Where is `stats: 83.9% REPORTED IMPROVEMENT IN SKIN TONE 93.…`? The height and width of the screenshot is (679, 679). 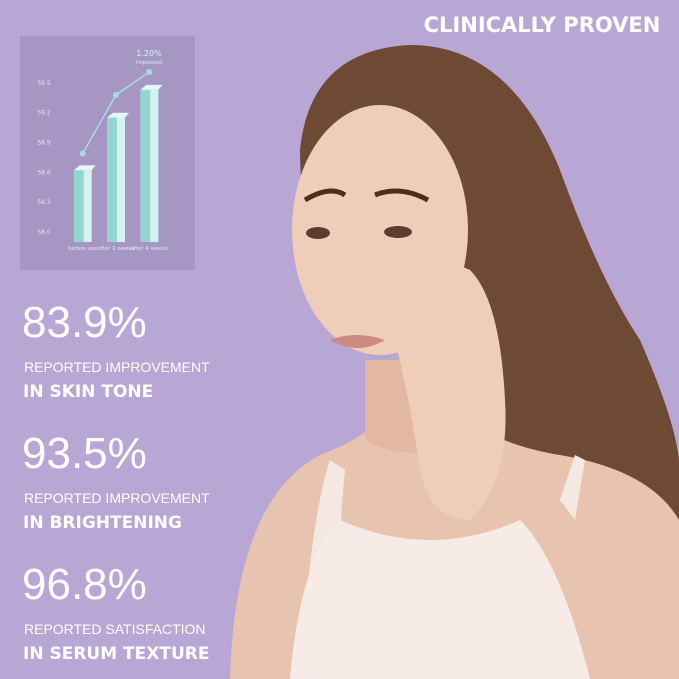 stats: 83.9% REPORTED IMPROVEMENT IN SKIN TONE 93.… is located at coordinates (116, 481).